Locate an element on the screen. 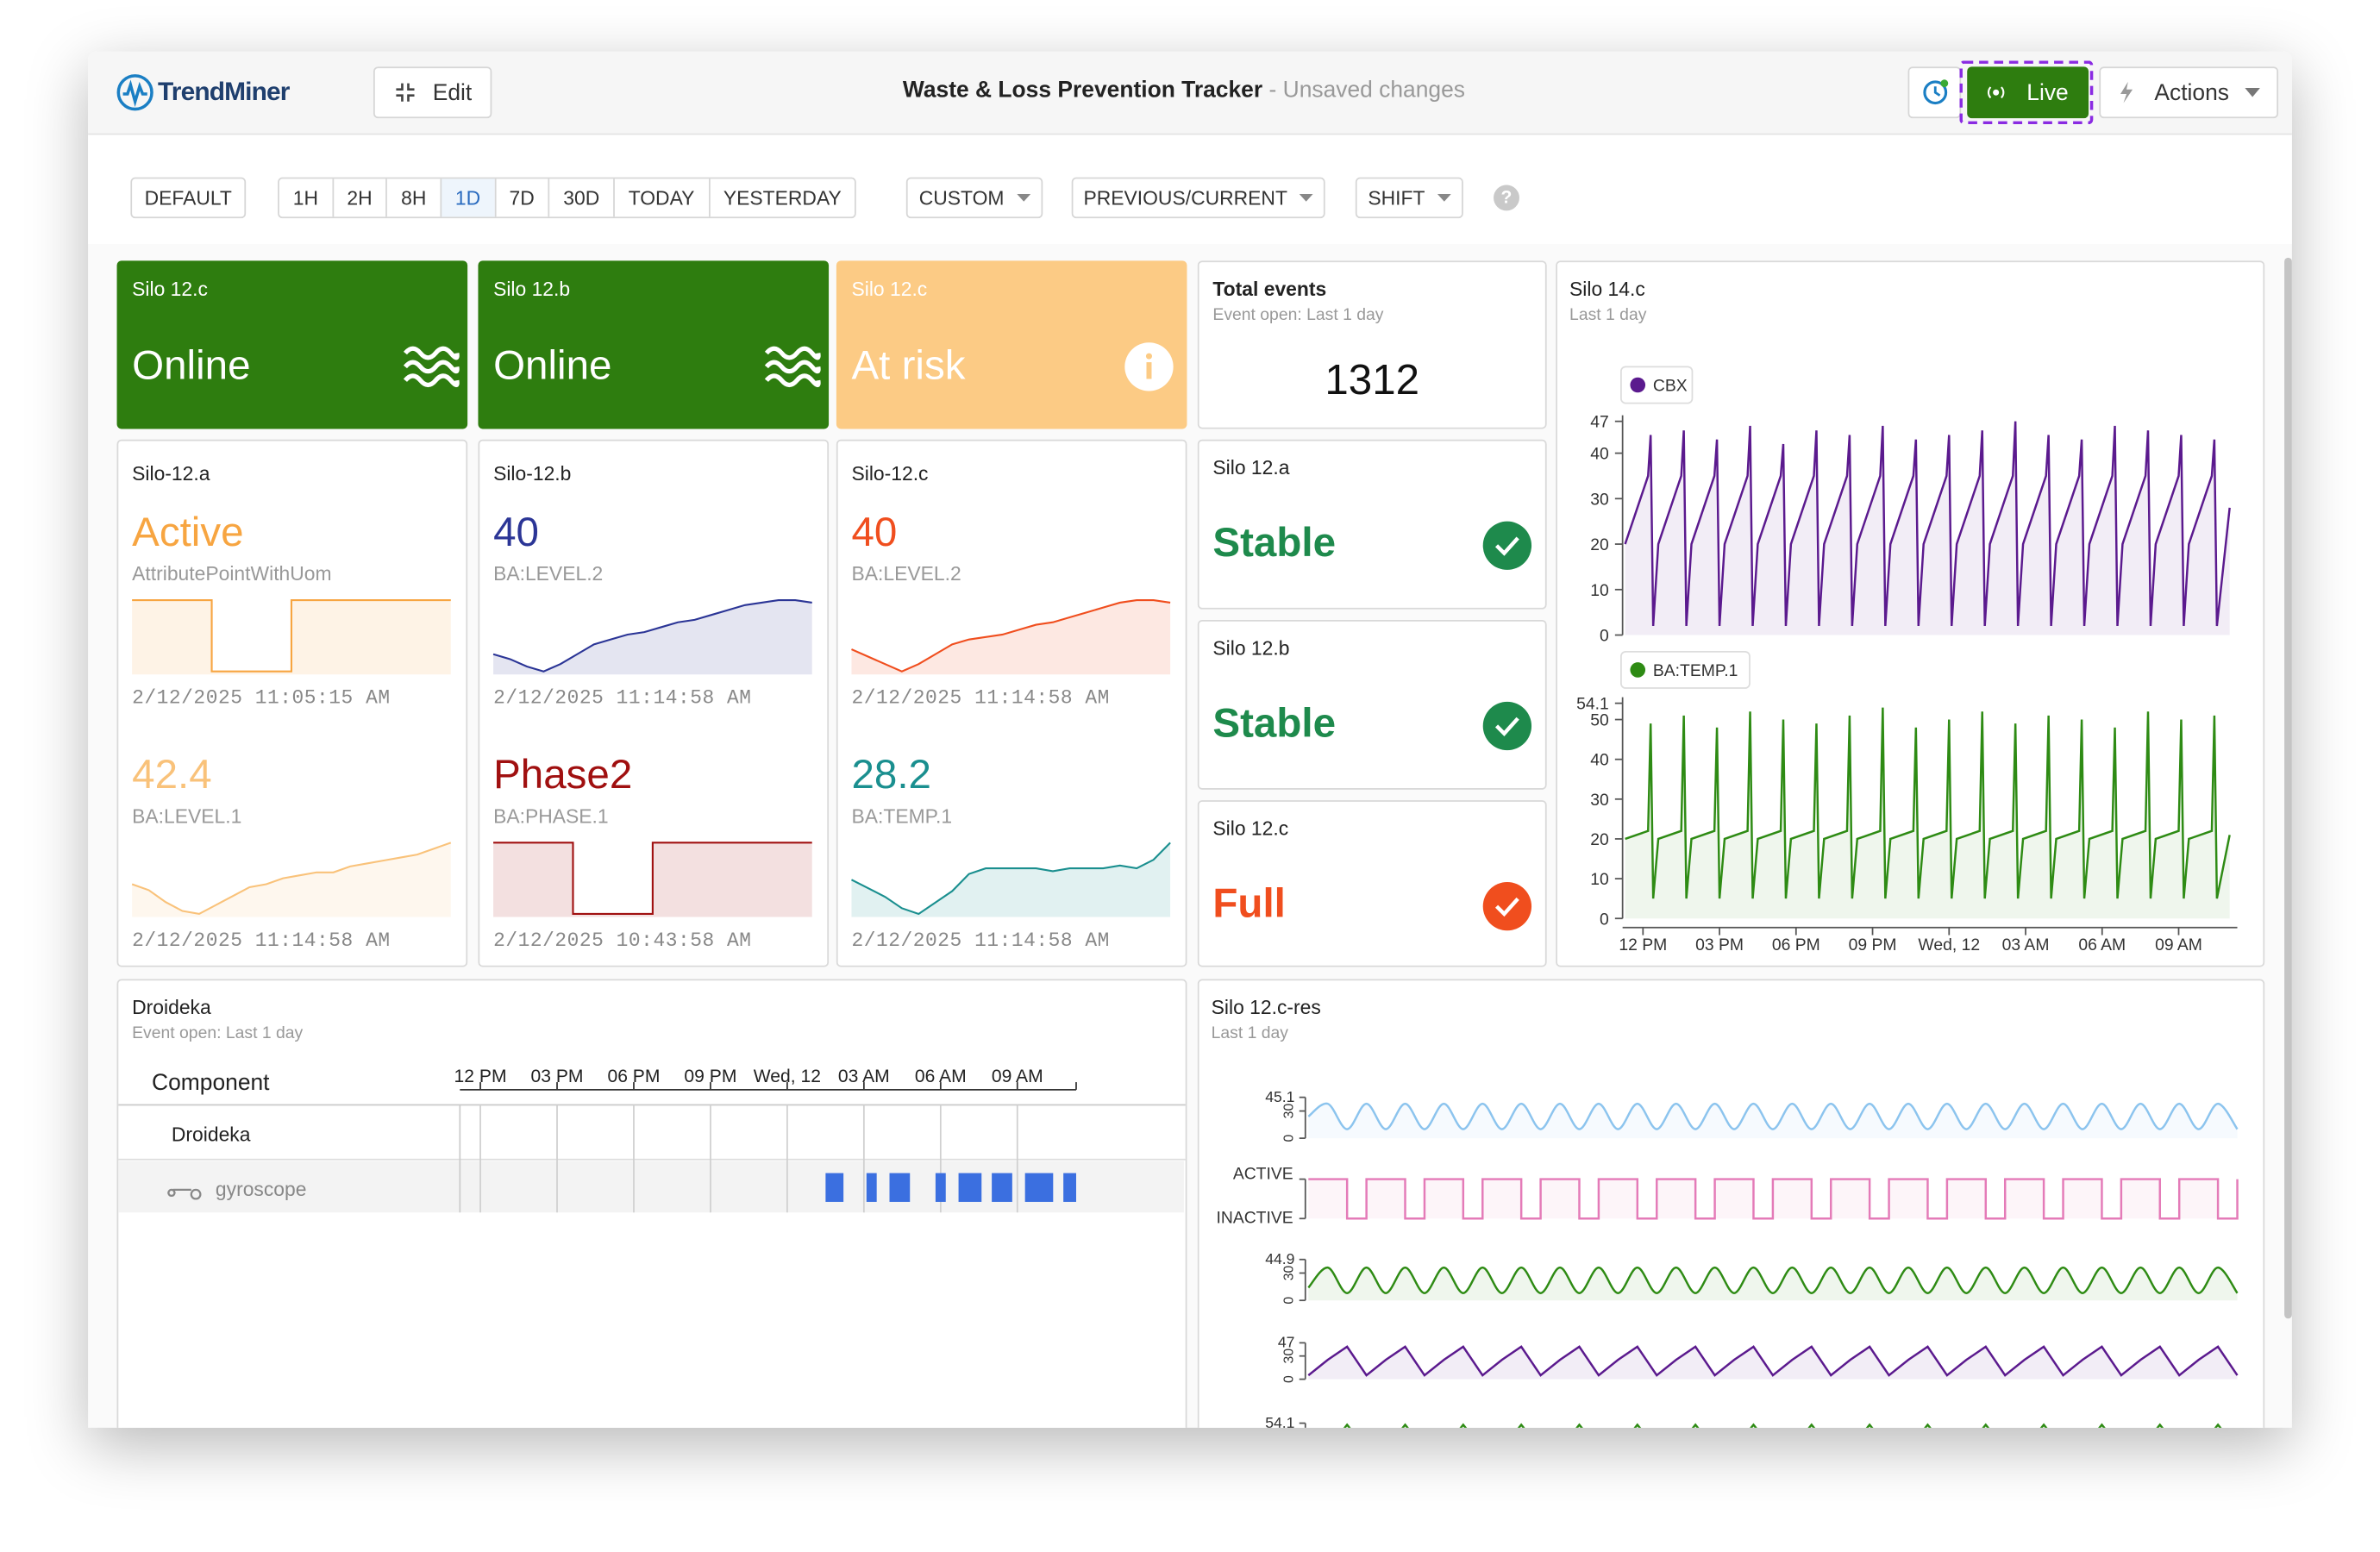 The width and height of the screenshot is (2380, 1552). status-check-tile: Silo 12.a Stable is located at coordinates (1372, 524).